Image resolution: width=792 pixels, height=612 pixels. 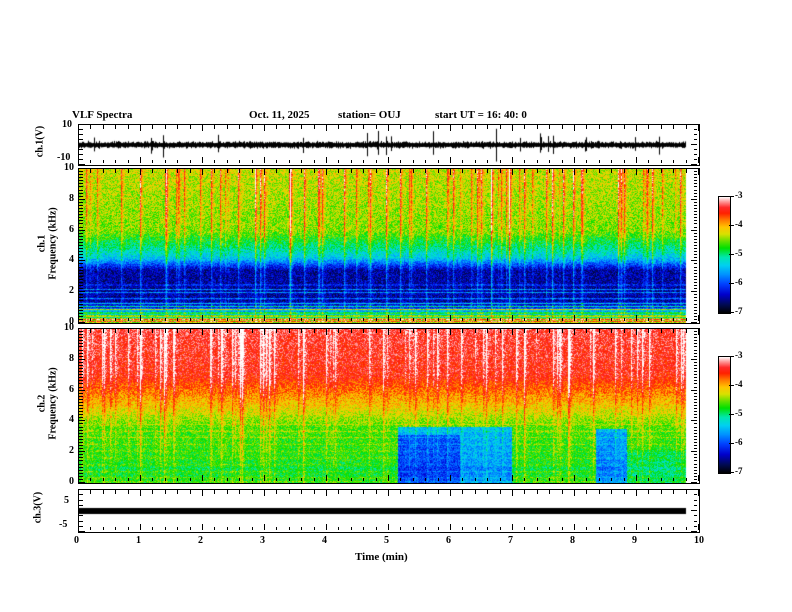 What do you see at coordinates (389, 511) in the screenshot?
I see `panel-ch3-waveform` at bounding box center [389, 511].